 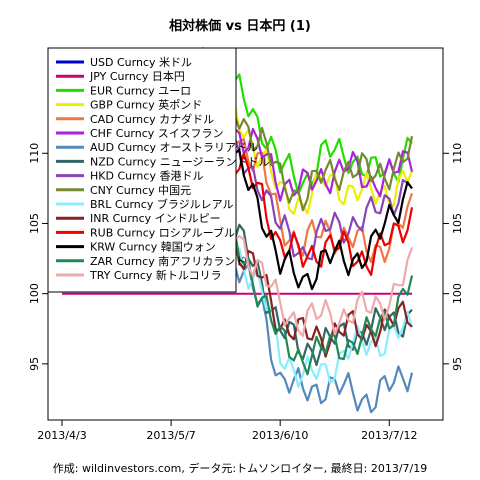 I want to click on x-axis: 2013/4/3 2013/5/7 2013/6/10 2013/7/12, so click(x=227, y=431).